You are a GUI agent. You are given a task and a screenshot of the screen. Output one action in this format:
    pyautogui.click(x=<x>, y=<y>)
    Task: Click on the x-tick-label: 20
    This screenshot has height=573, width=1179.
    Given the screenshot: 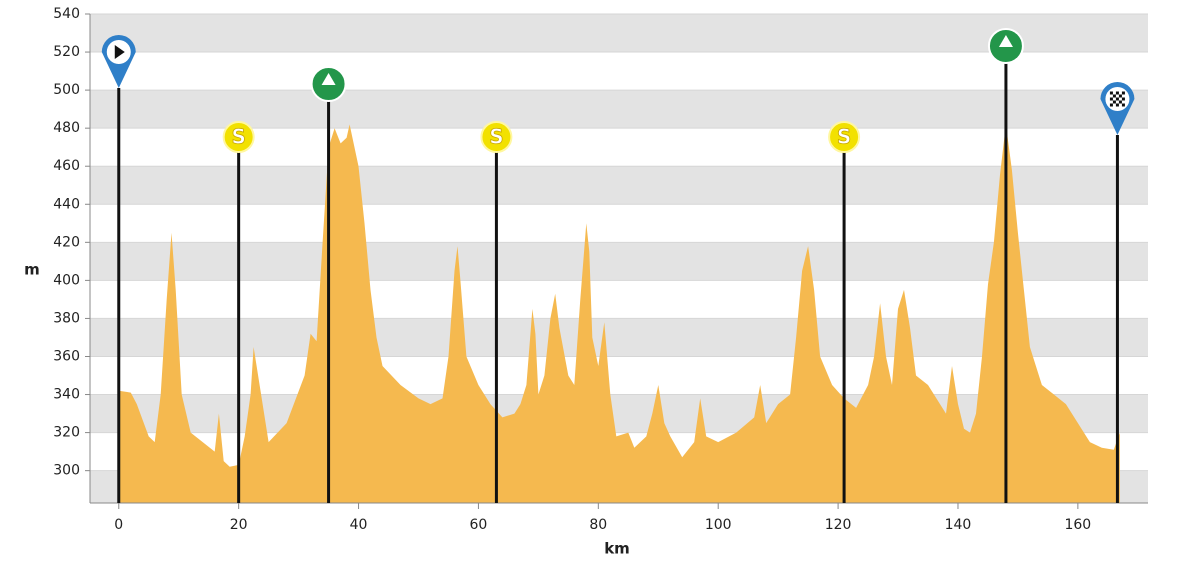 What is the action you would take?
    pyautogui.click(x=239, y=525)
    